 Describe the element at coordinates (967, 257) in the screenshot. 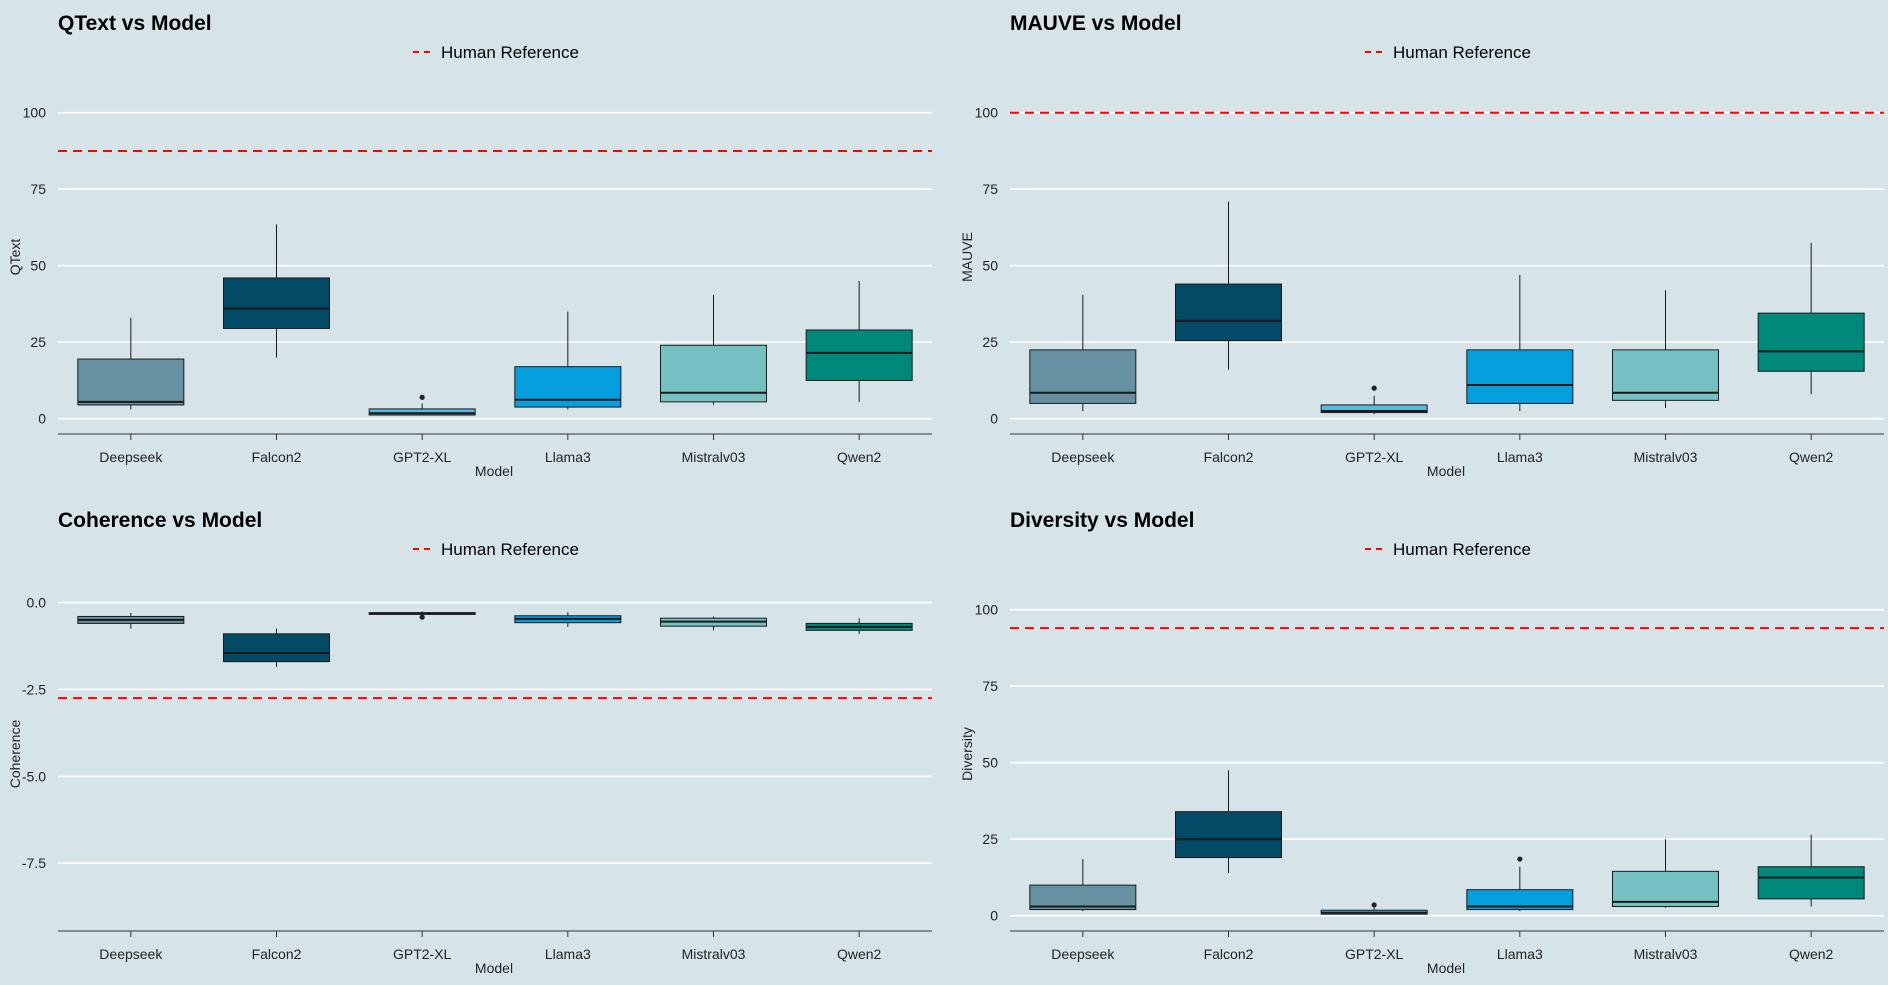

I see `y-axis-label: MAUVE` at that location.